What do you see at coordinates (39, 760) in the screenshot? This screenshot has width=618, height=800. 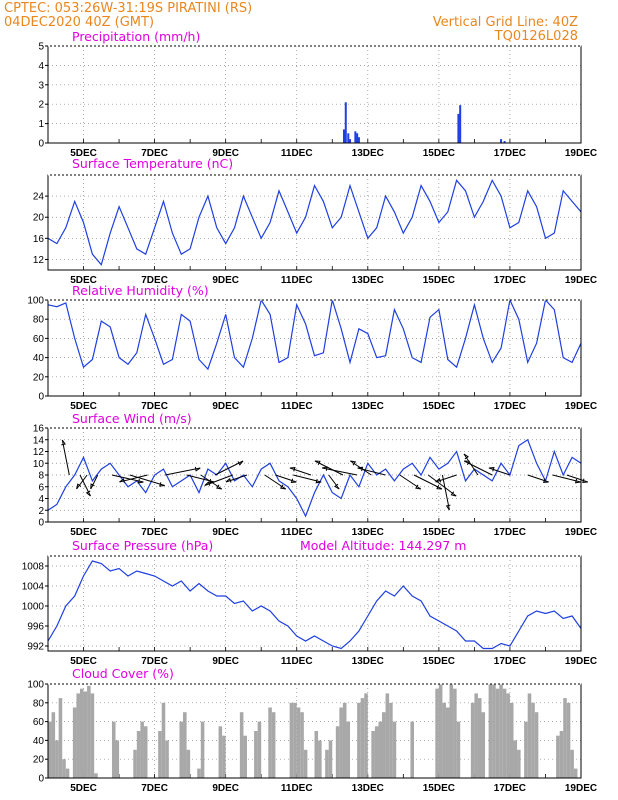 I see `y-tick-label: 20` at bounding box center [39, 760].